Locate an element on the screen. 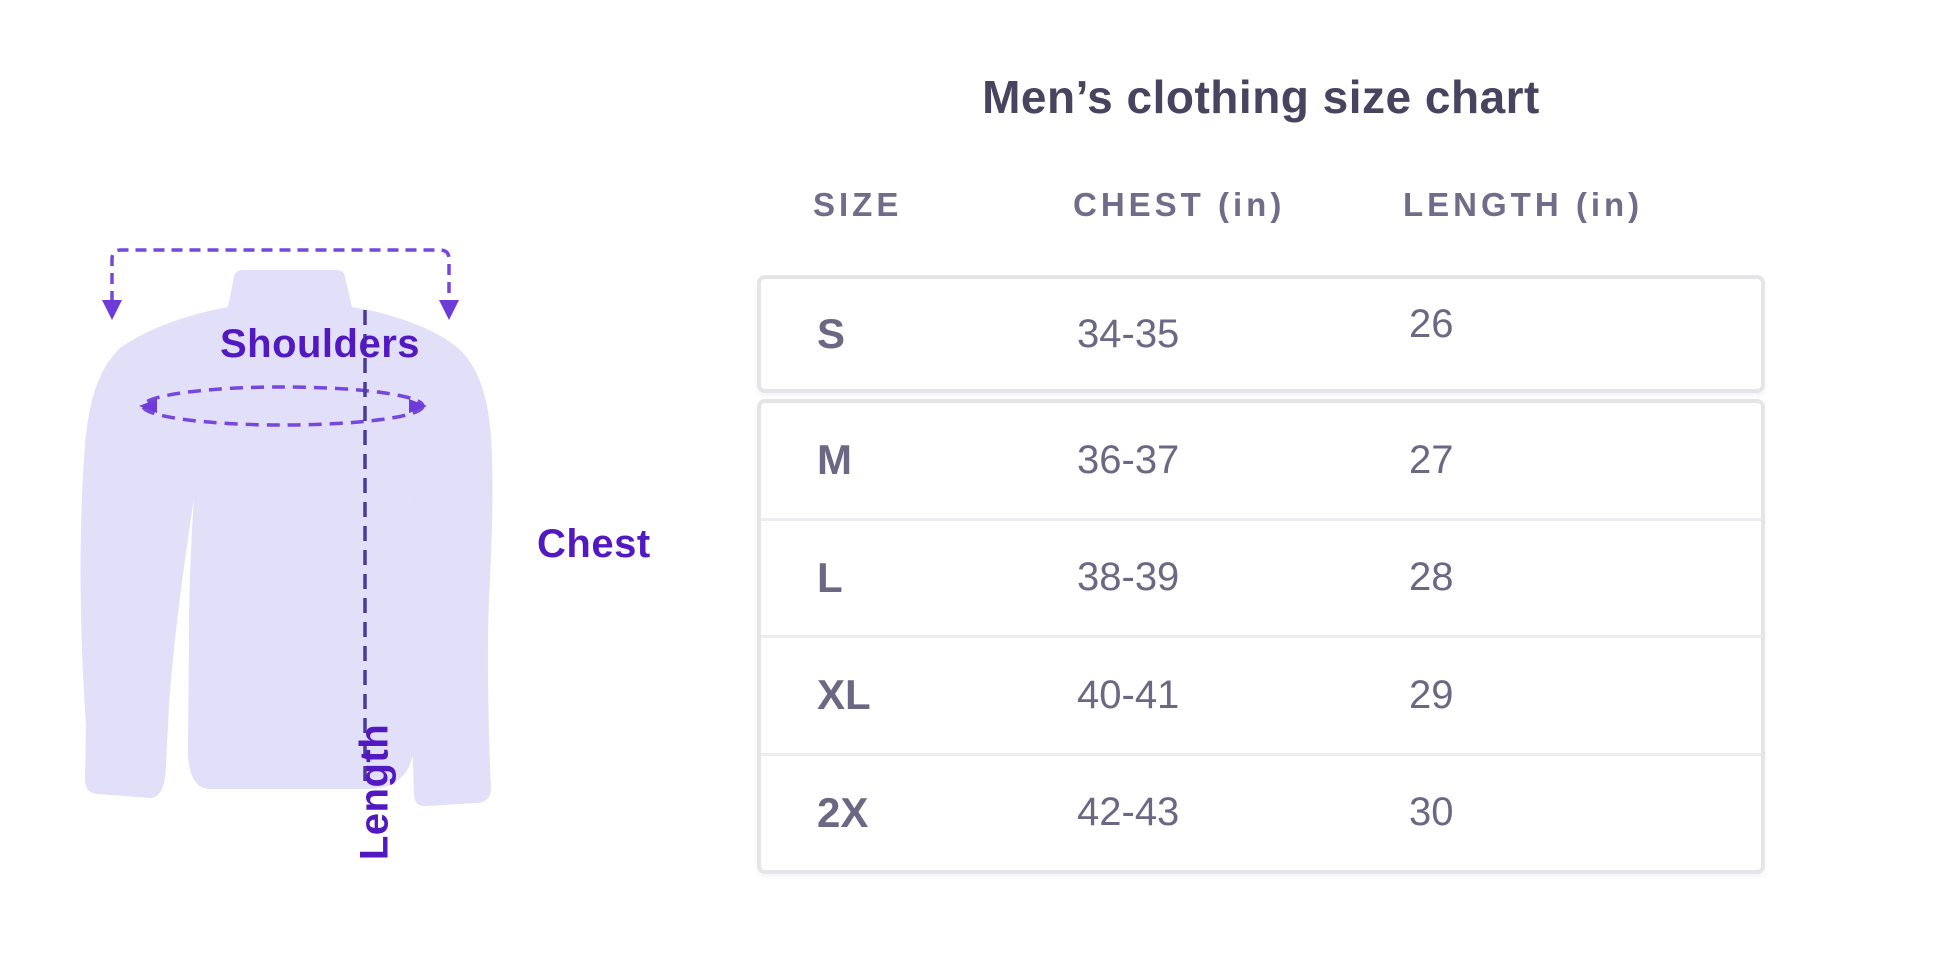 The width and height of the screenshot is (1946, 977). chest-arrow-left-icon is located at coordinates (148, 406).